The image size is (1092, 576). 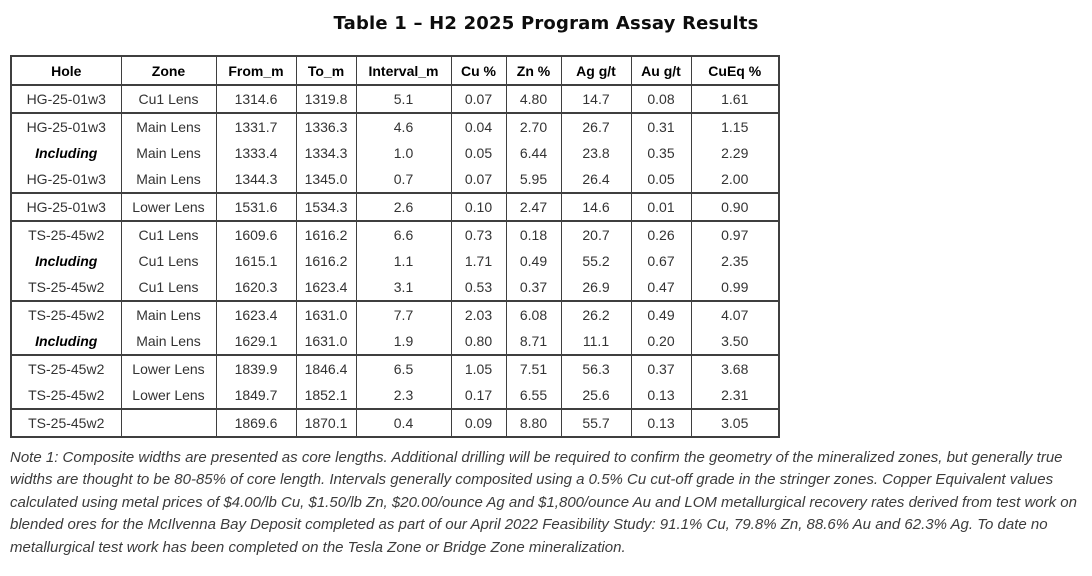 What do you see at coordinates (533, 261) in the screenshot?
I see `cell-zn: 0.49` at bounding box center [533, 261].